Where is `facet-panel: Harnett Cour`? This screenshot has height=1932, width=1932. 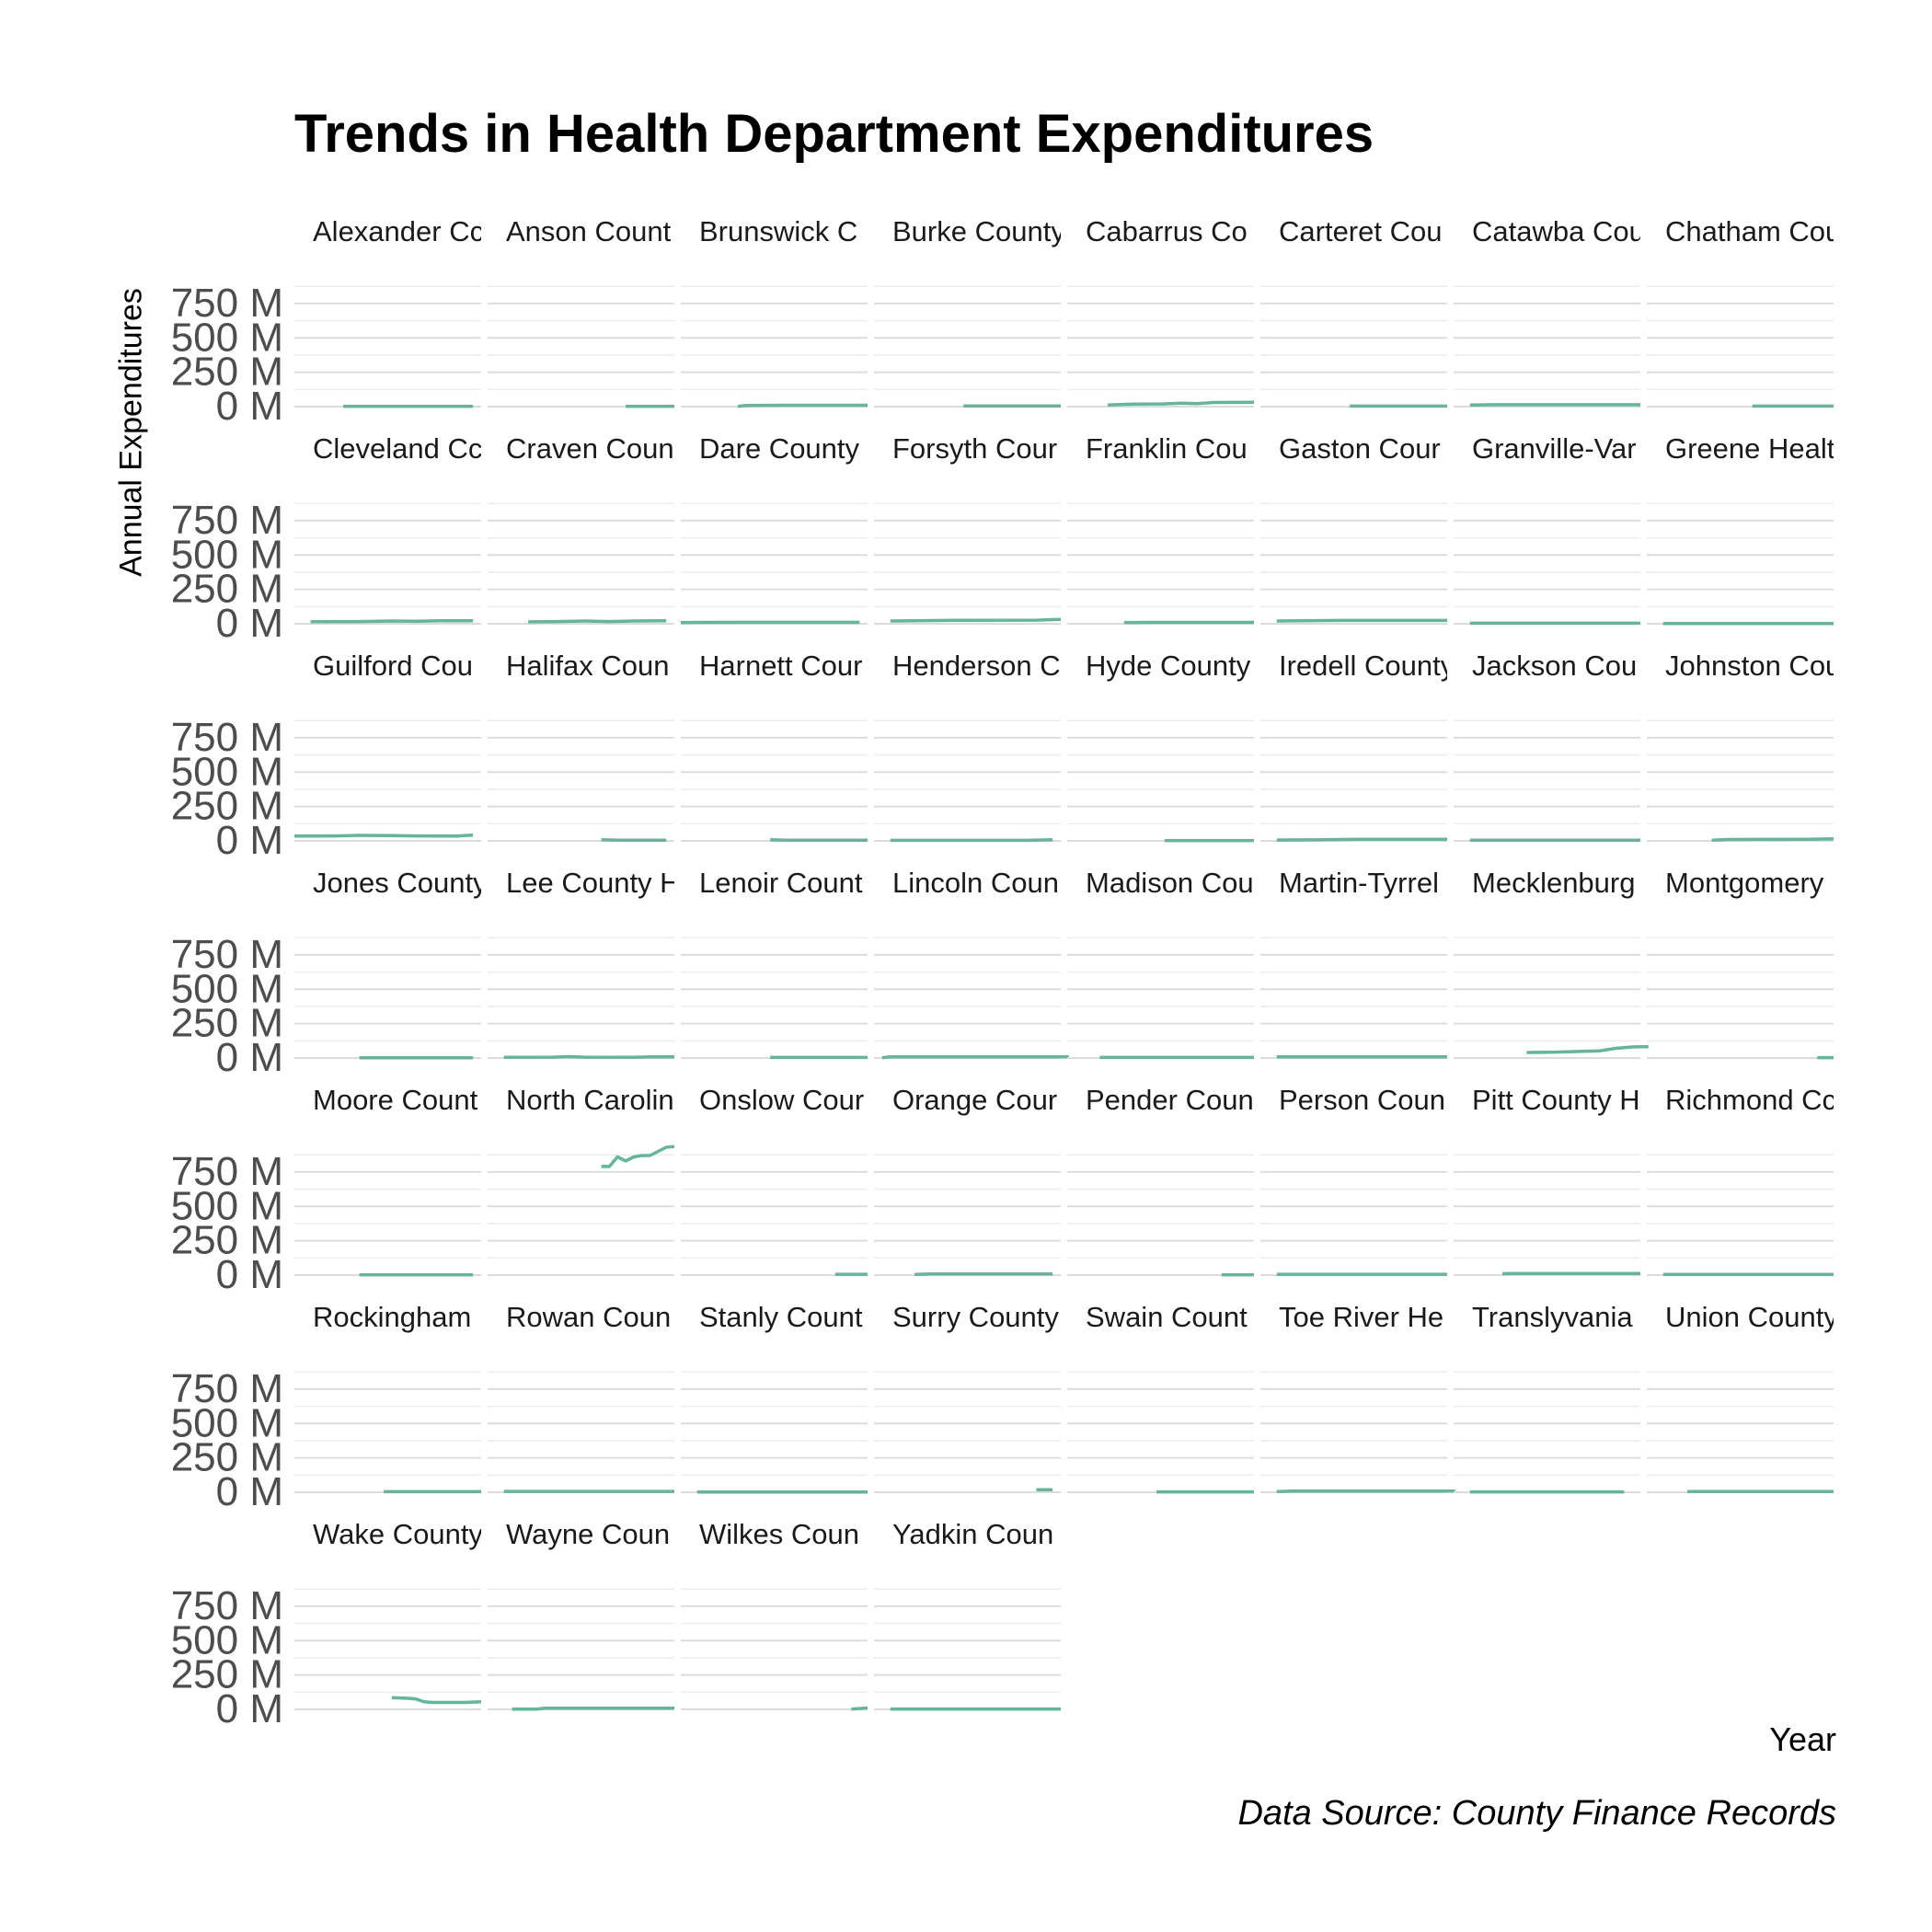
facet-panel: Harnett Cour is located at coordinates (774, 746).